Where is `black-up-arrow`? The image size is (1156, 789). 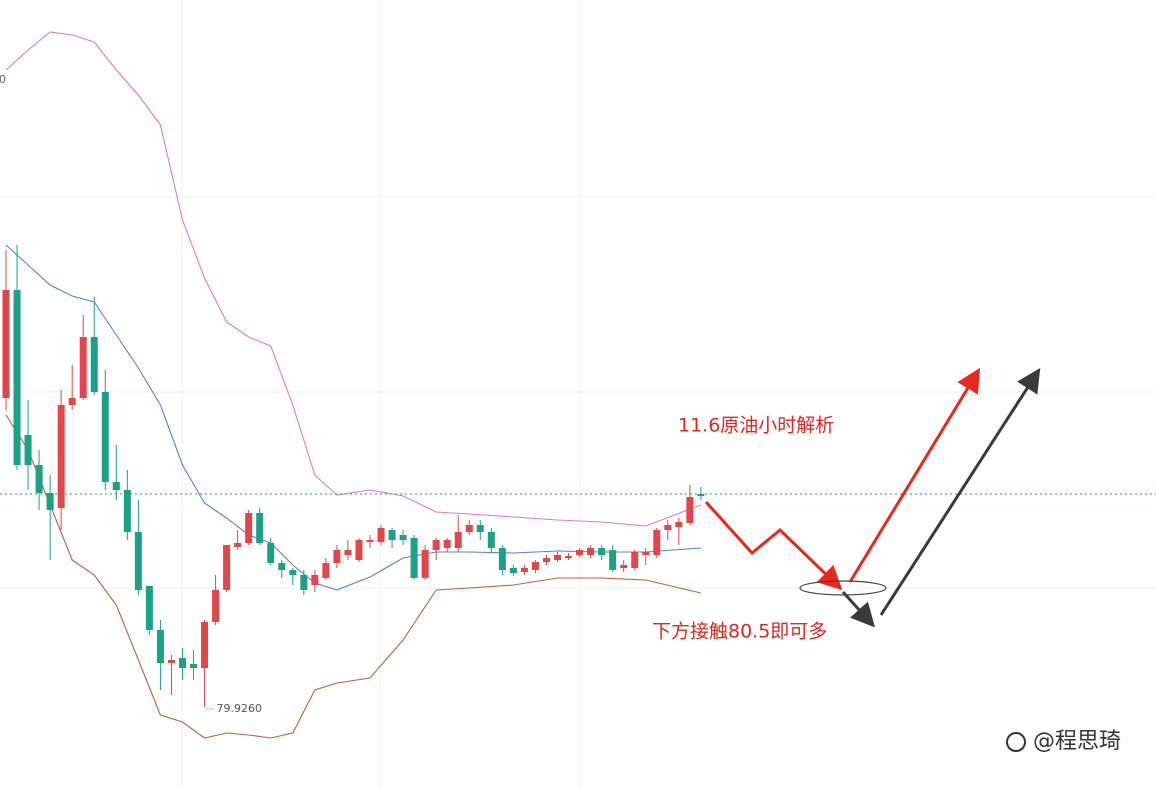 black-up-arrow is located at coordinates (960, 491).